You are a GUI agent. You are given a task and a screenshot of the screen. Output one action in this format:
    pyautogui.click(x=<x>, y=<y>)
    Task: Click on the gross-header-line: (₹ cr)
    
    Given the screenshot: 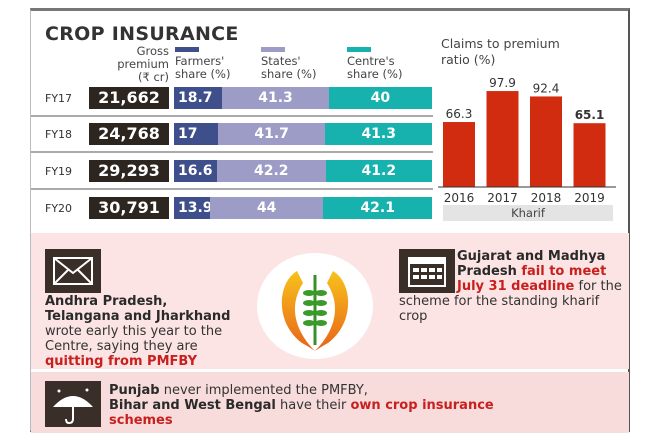 What is the action you would take?
    pyautogui.click(x=153, y=77)
    